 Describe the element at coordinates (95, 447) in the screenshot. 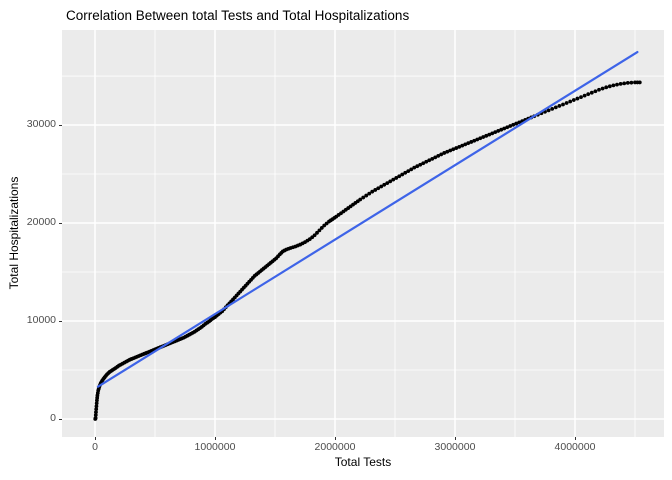

I see `x-tick-label: 0` at that location.